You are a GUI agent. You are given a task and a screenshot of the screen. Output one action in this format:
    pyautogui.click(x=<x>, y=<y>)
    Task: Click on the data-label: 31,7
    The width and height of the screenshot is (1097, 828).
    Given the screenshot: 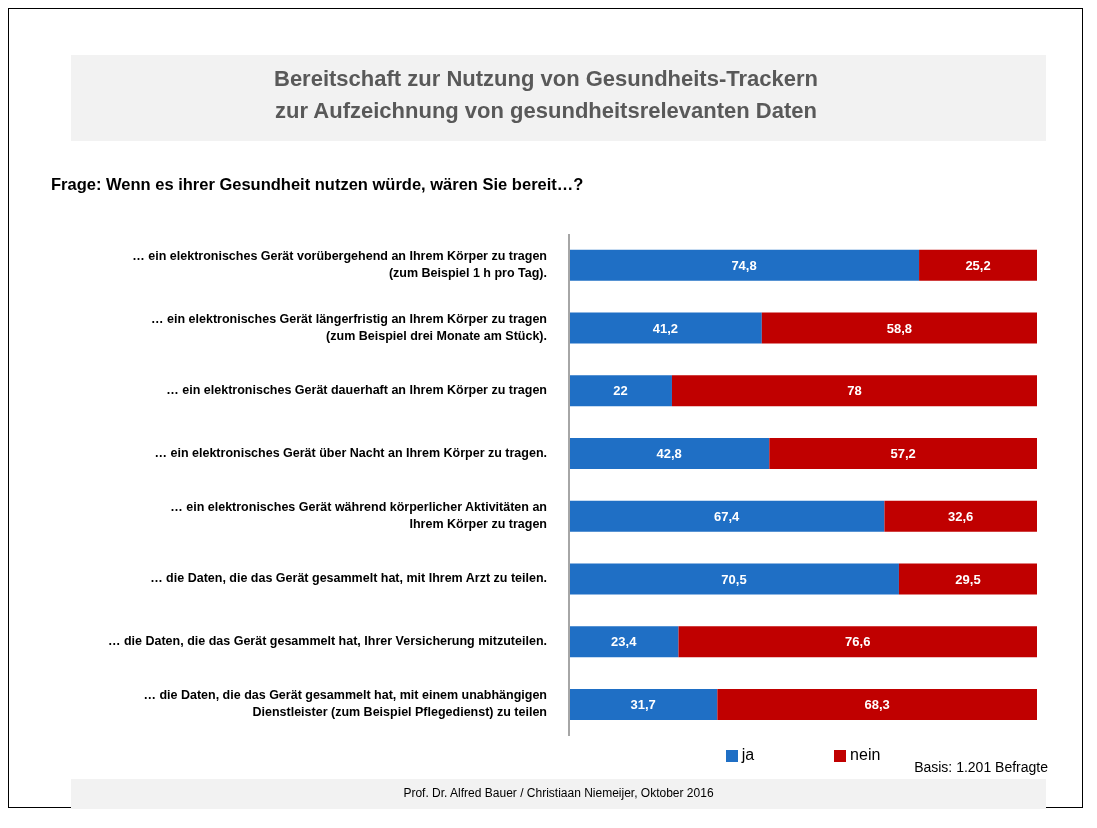 What is the action you would take?
    pyautogui.click(x=643, y=705)
    